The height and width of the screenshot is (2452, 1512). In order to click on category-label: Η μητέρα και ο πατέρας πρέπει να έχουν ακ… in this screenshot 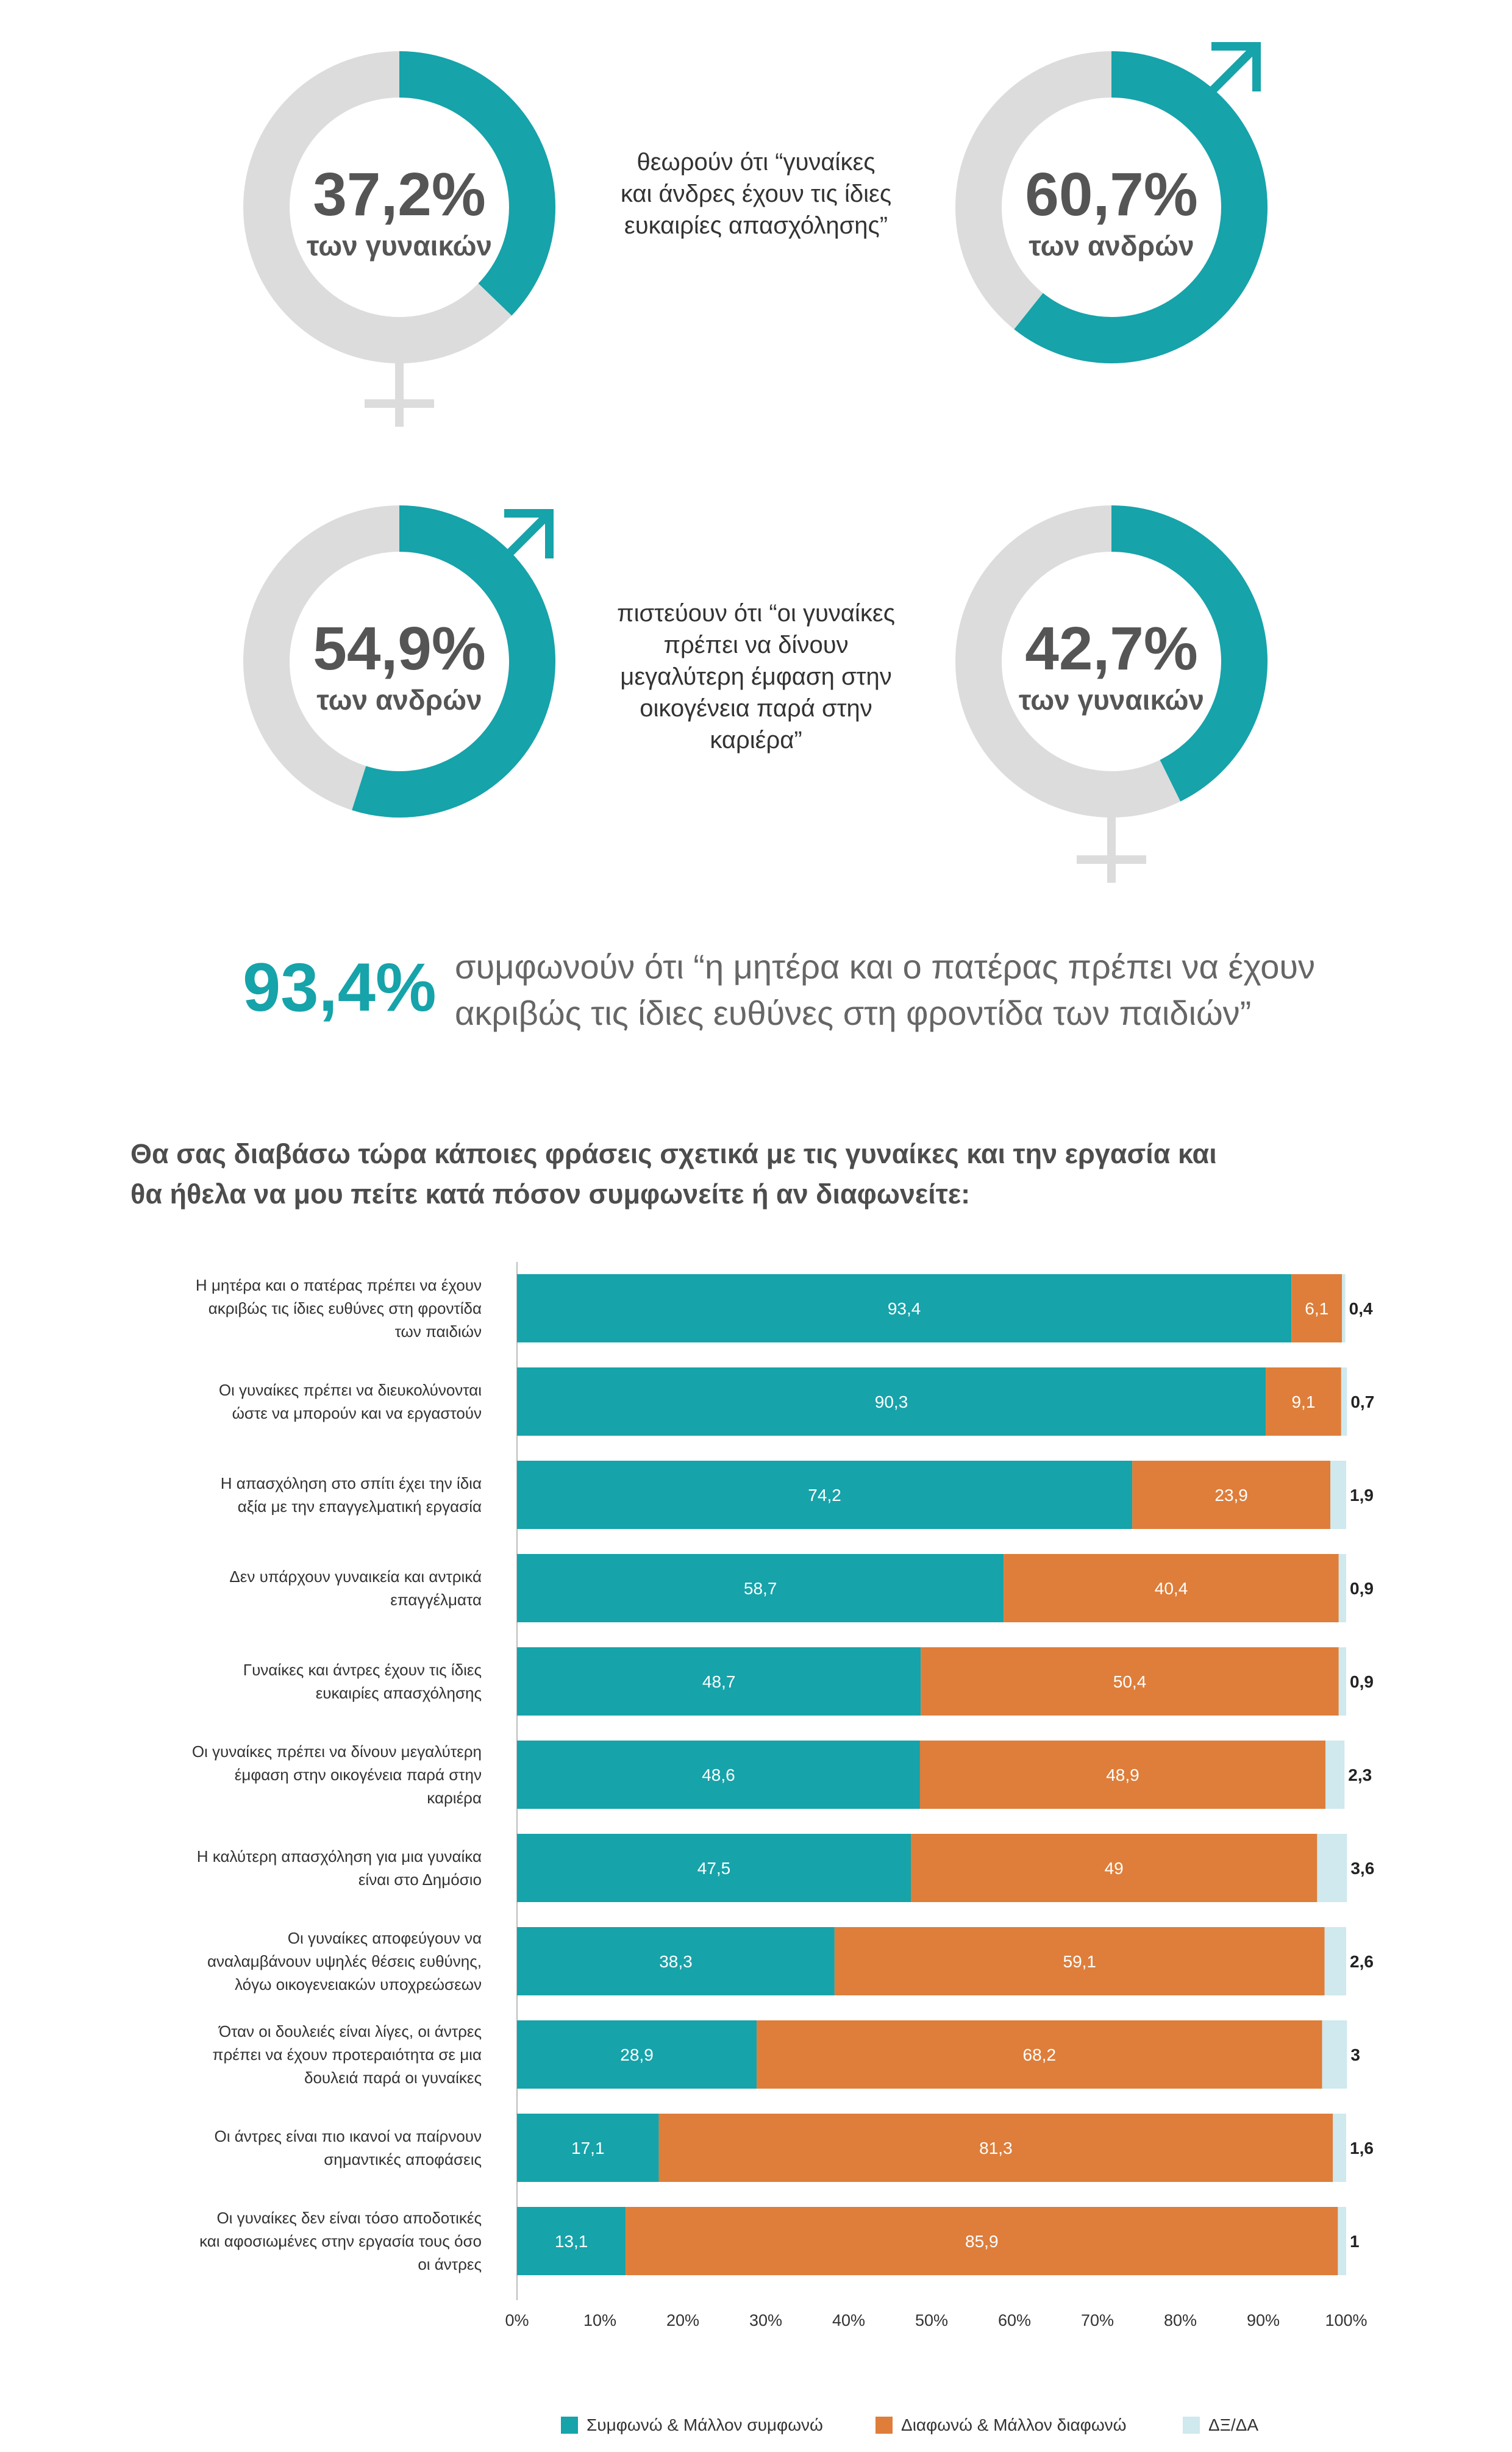, I will do `click(339, 1308)`.